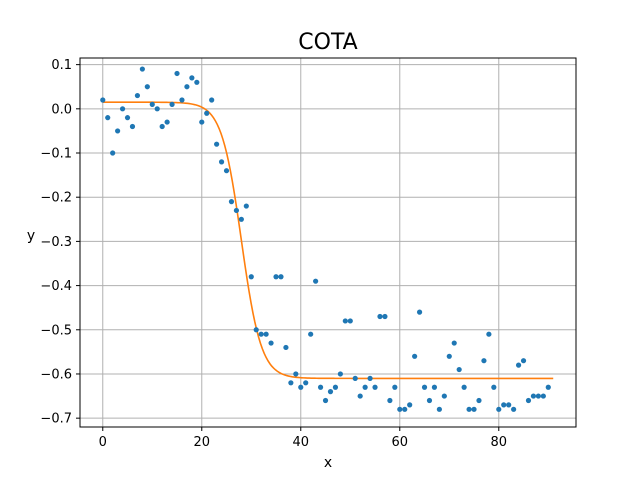 Image resolution: width=640 pixels, height=480 pixels. Describe the element at coordinates (31, 236) in the screenshot. I see `y-axis-label: y` at that location.